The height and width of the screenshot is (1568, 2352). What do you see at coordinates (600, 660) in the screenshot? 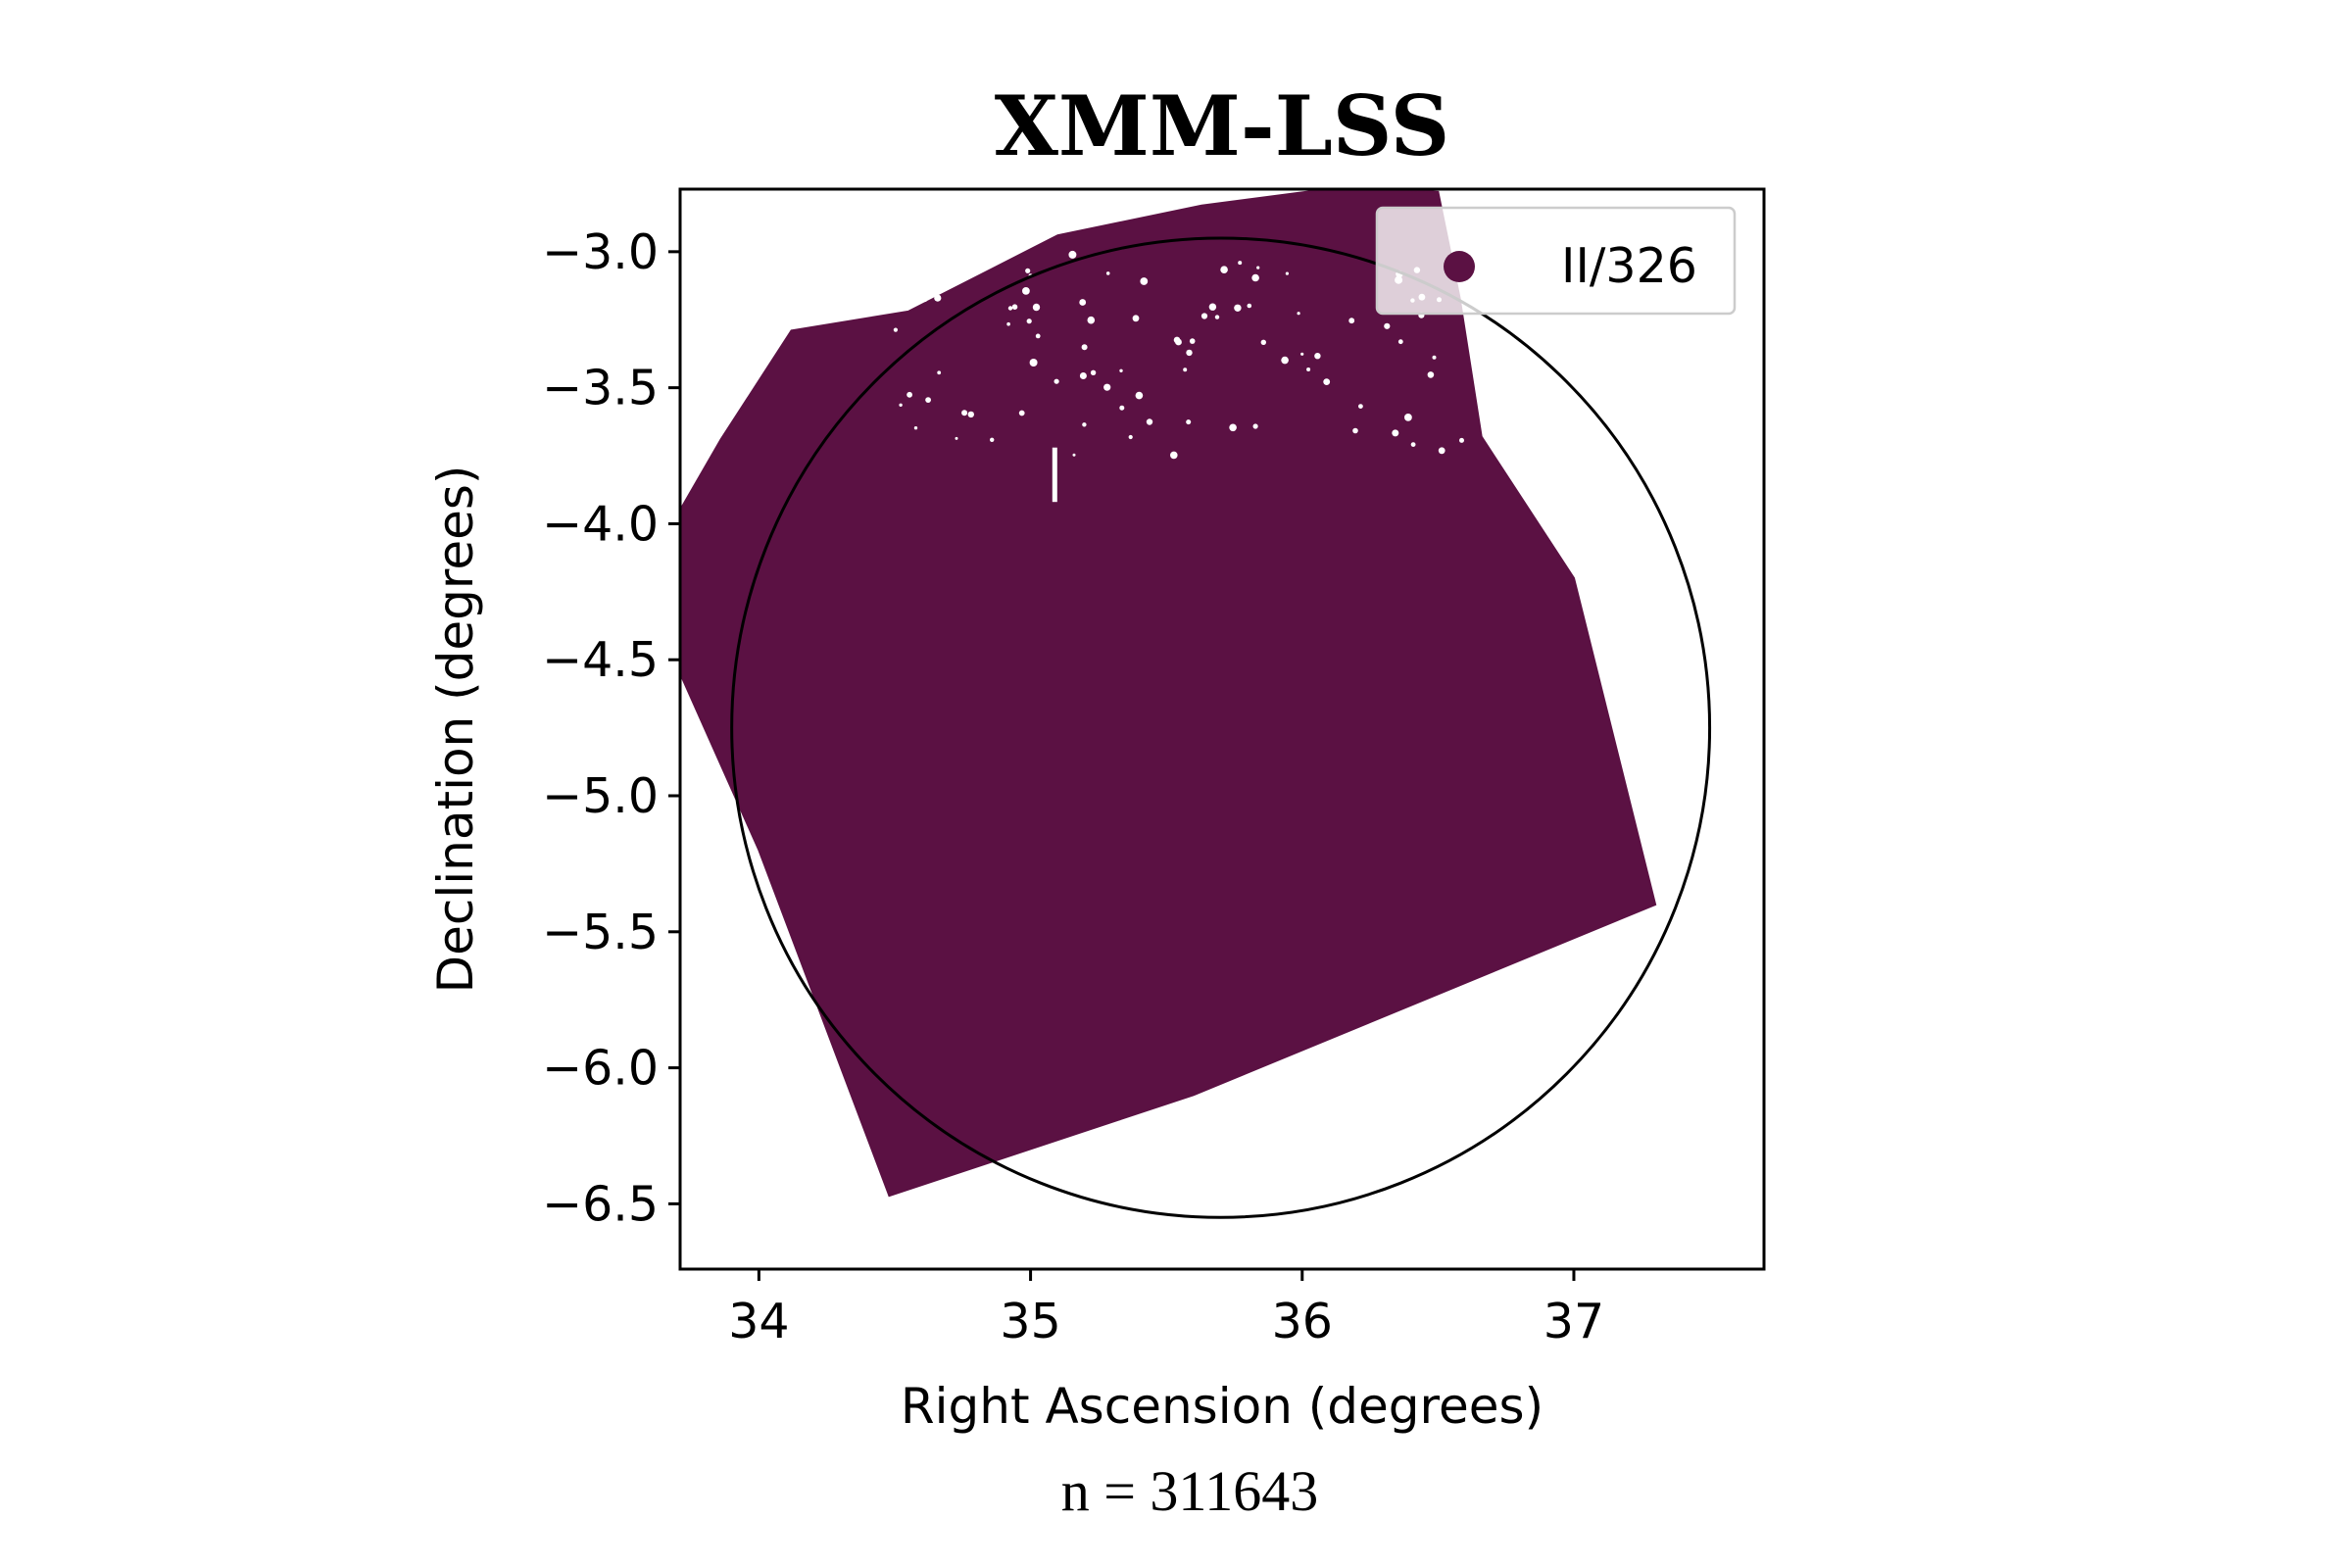
I see `y-tick-label: −4.5` at bounding box center [600, 660].